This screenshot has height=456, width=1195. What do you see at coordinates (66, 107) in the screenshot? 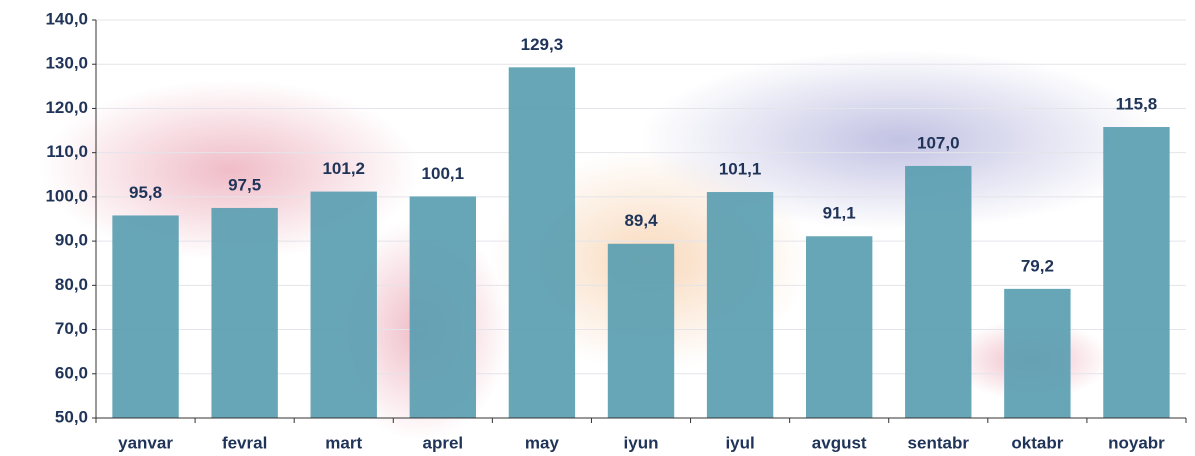
I see `y-tick-label: 120,0` at bounding box center [66, 107].